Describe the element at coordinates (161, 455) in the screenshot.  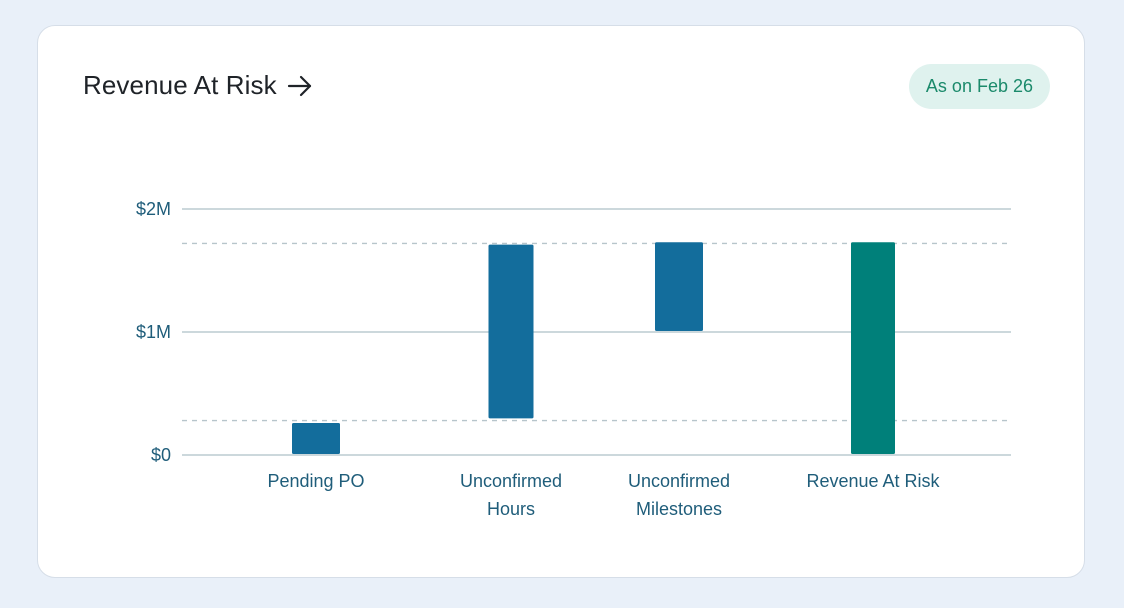
I see `y-tick-label-0: $0` at that location.